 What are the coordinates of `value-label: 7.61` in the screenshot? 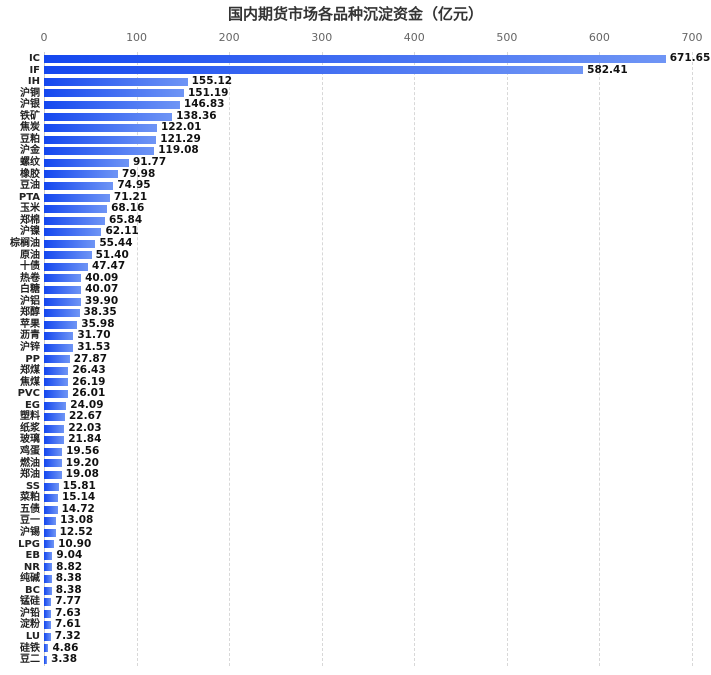 It's located at (68, 624).